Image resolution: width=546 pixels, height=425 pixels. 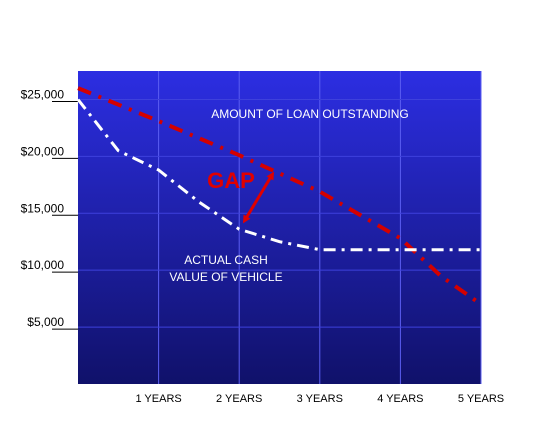 I want to click on x-tick-label: 1 YEARS, so click(x=158, y=399).